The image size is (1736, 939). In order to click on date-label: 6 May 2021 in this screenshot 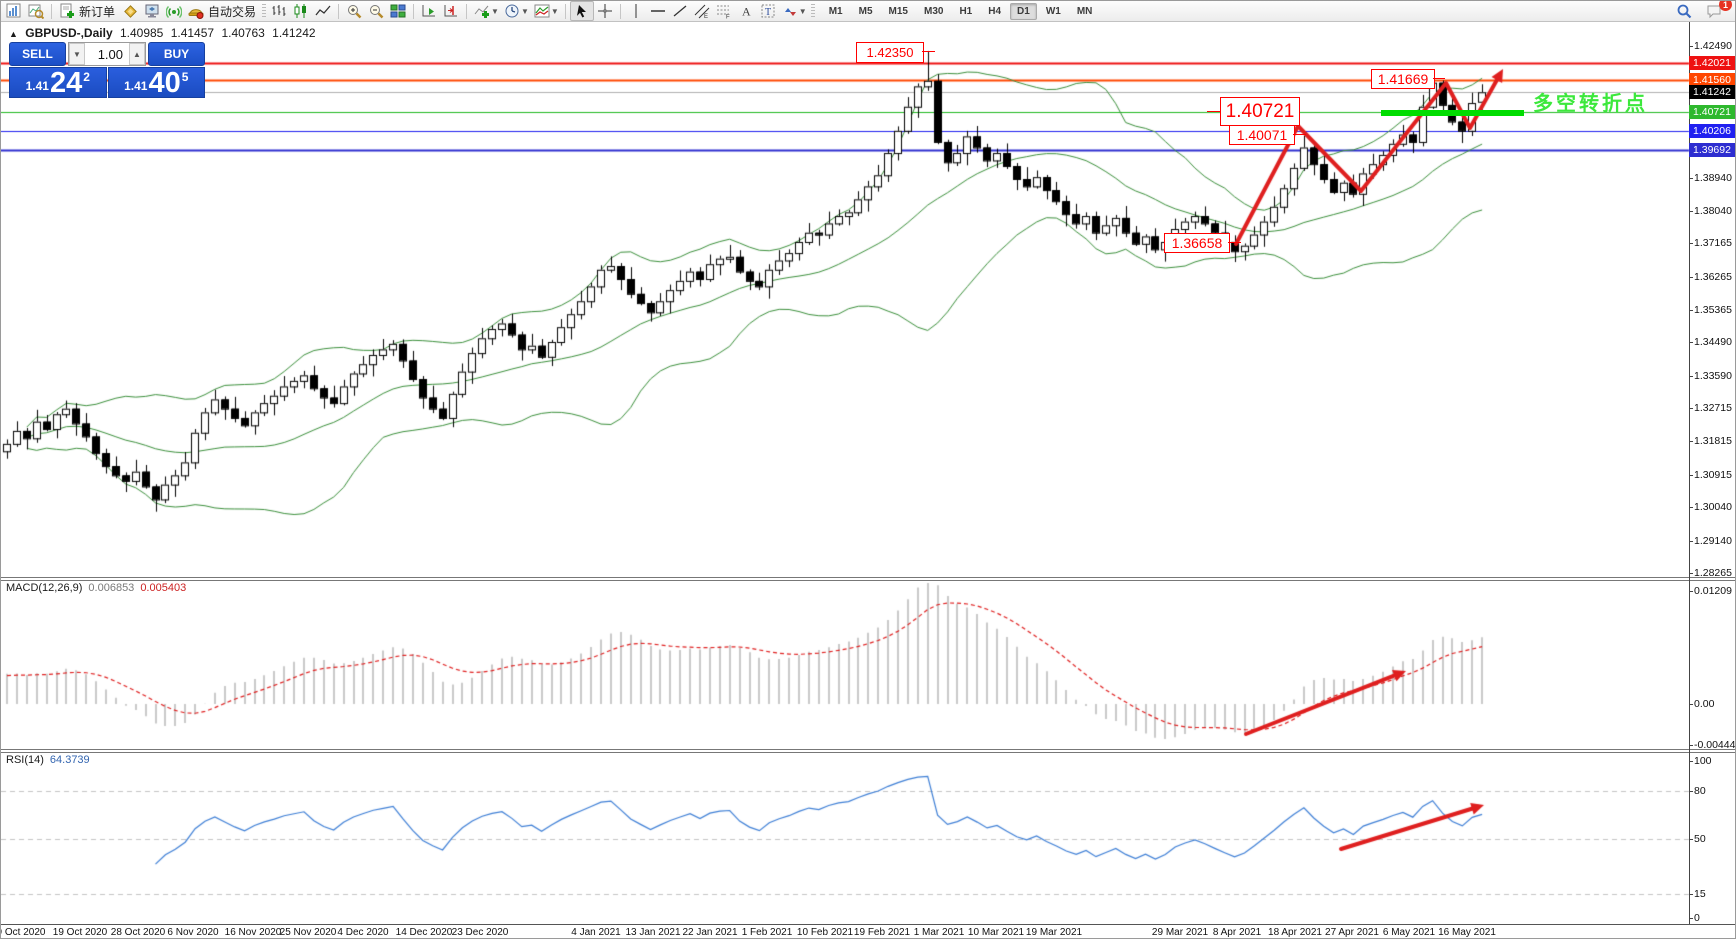, I will do `click(1409, 932)`.